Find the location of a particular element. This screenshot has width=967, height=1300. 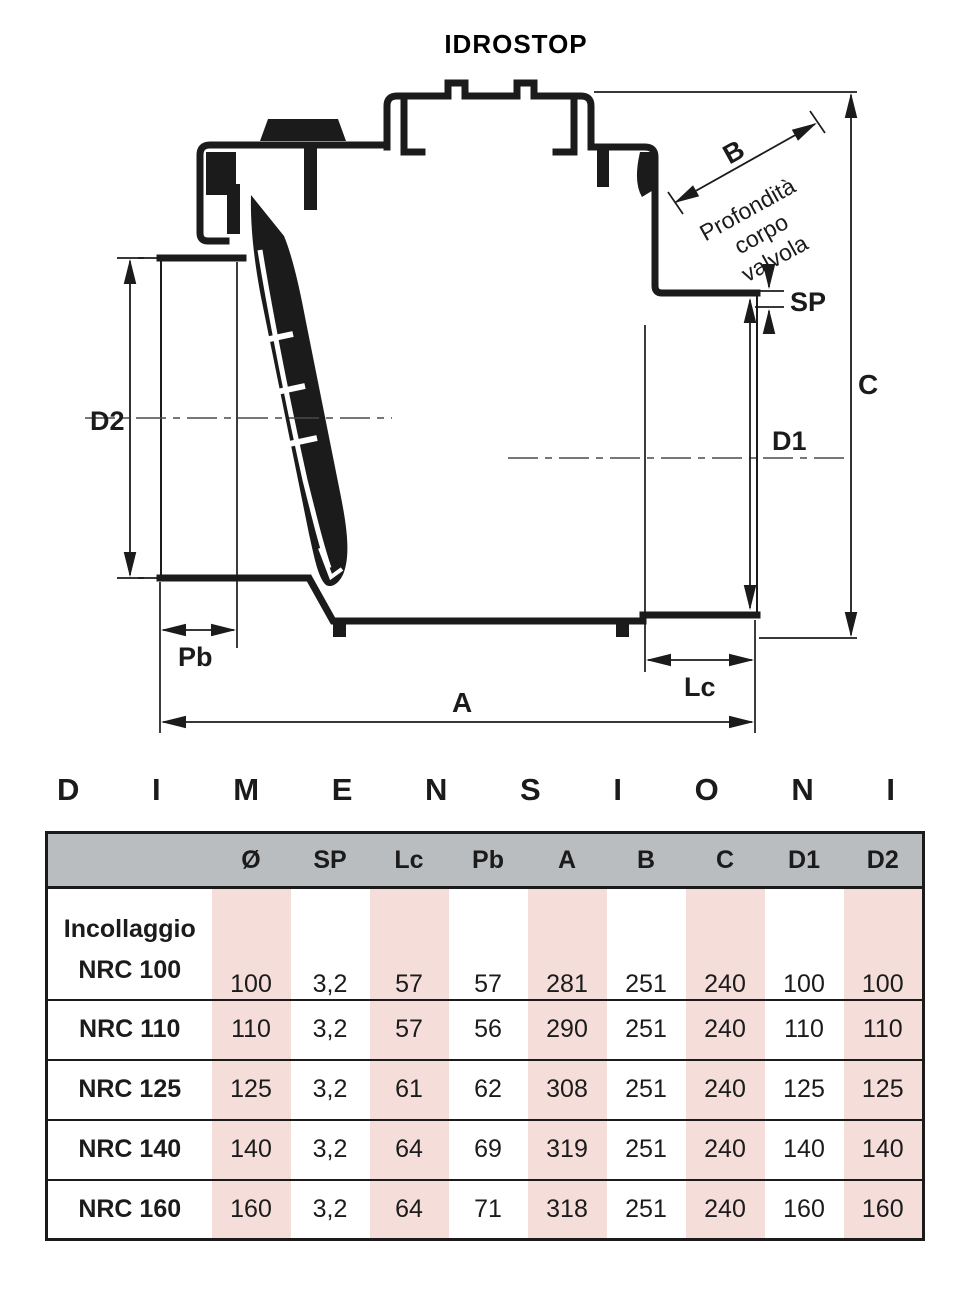

inner-tab-right is located at coordinates (603, 167).